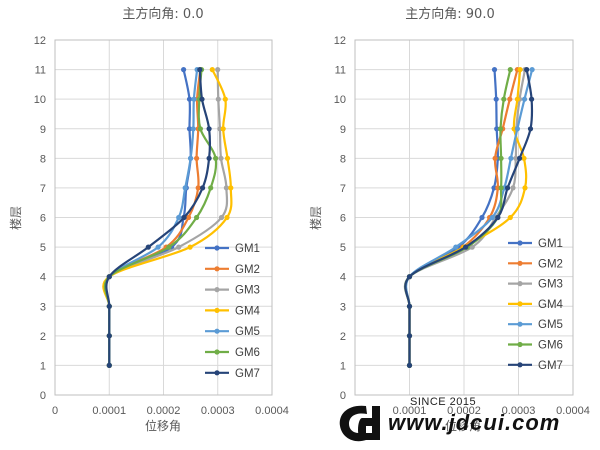 Image resolution: width=600 pixels, height=450 pixels. What do you see at coordinates (340, 41) in the screenshot?
I see `y-tick-label: 12` at bounding box center [340, 41].